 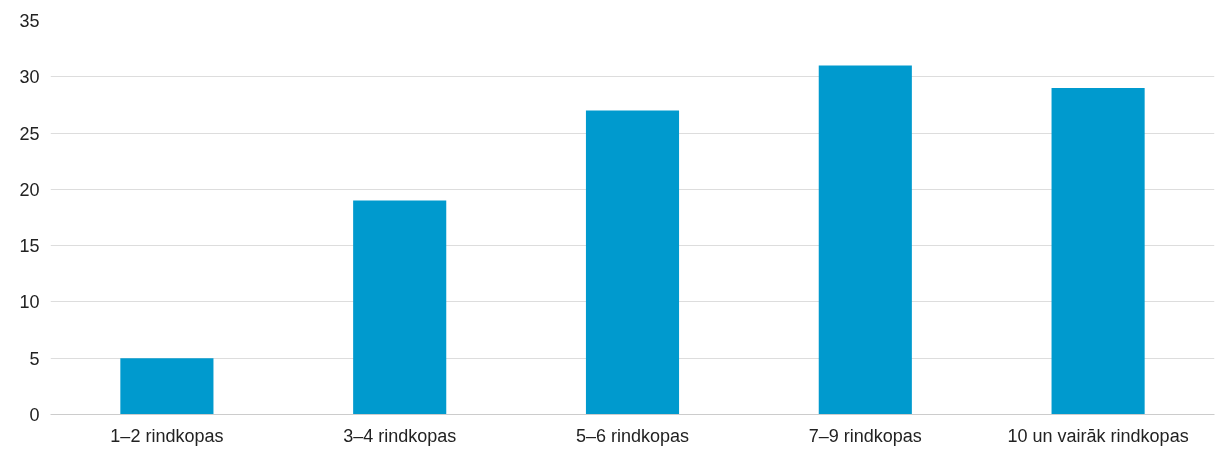 What do you see at coordinates (34, 358) in the screenshot?
I see `y-tick-label: 5` at bounding box center [34, 358].